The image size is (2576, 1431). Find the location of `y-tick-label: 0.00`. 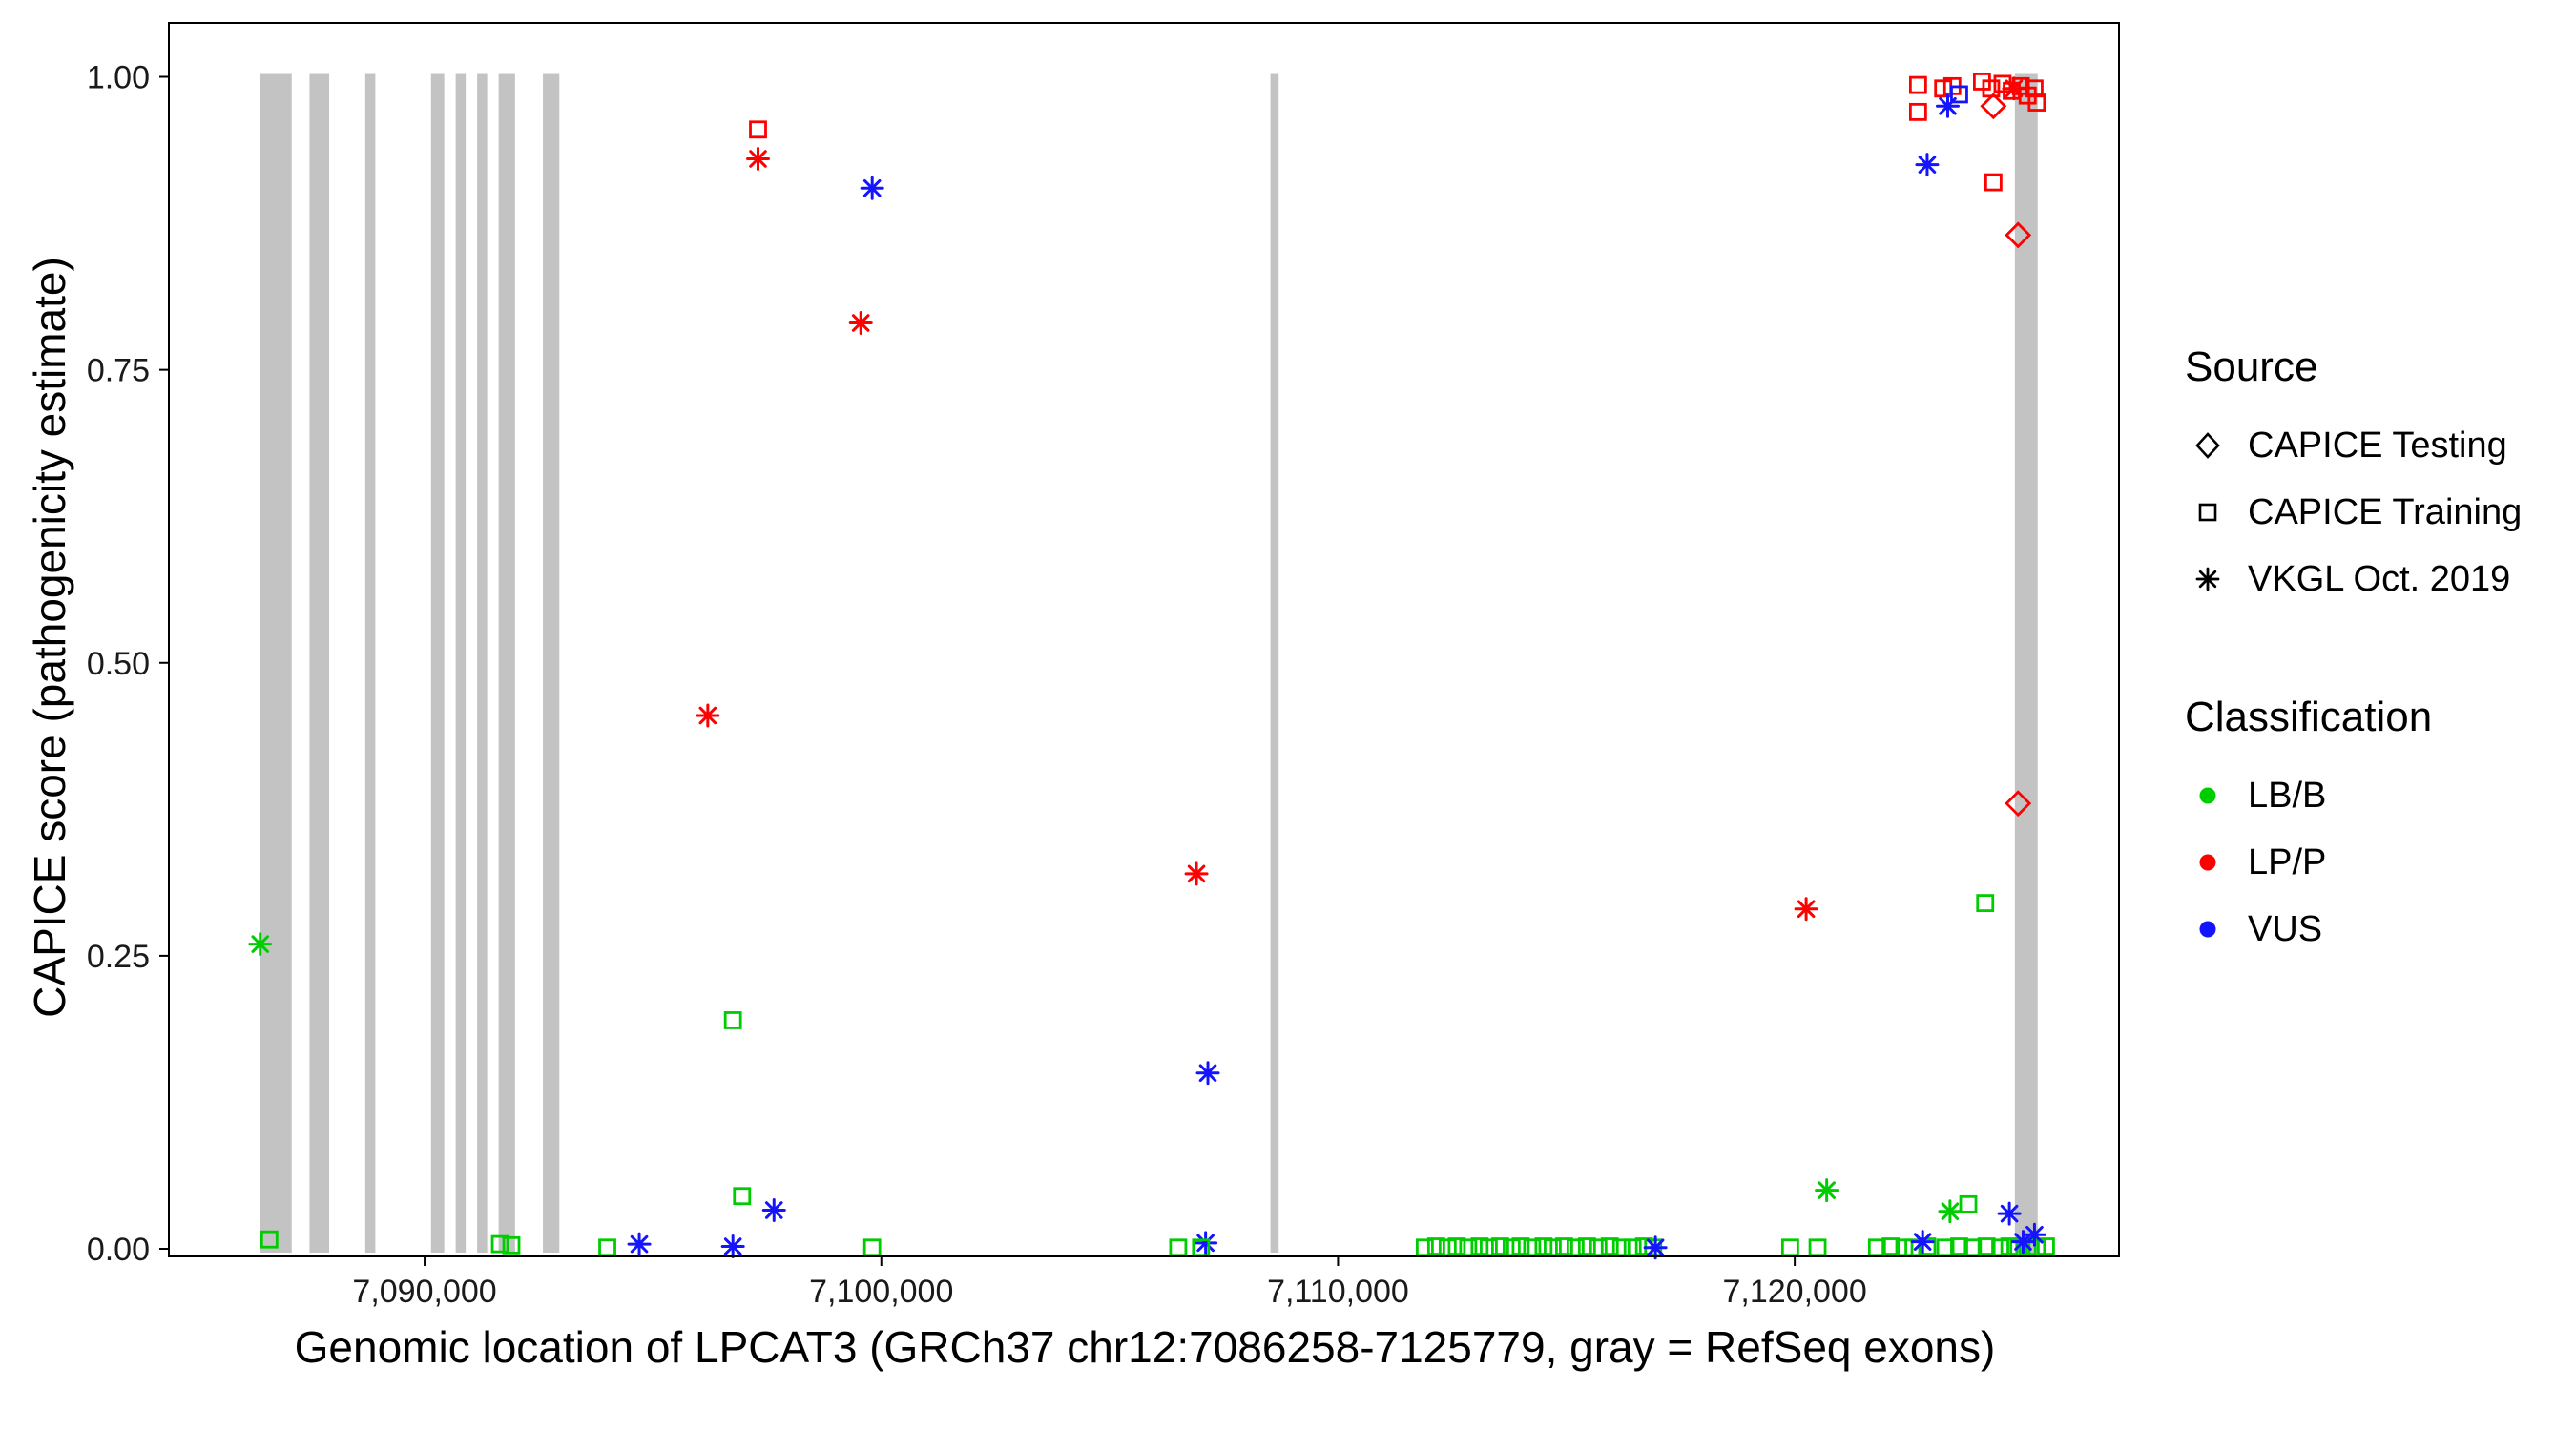

y-tick-label: 0.00 is located at coordinates (118, 1250).